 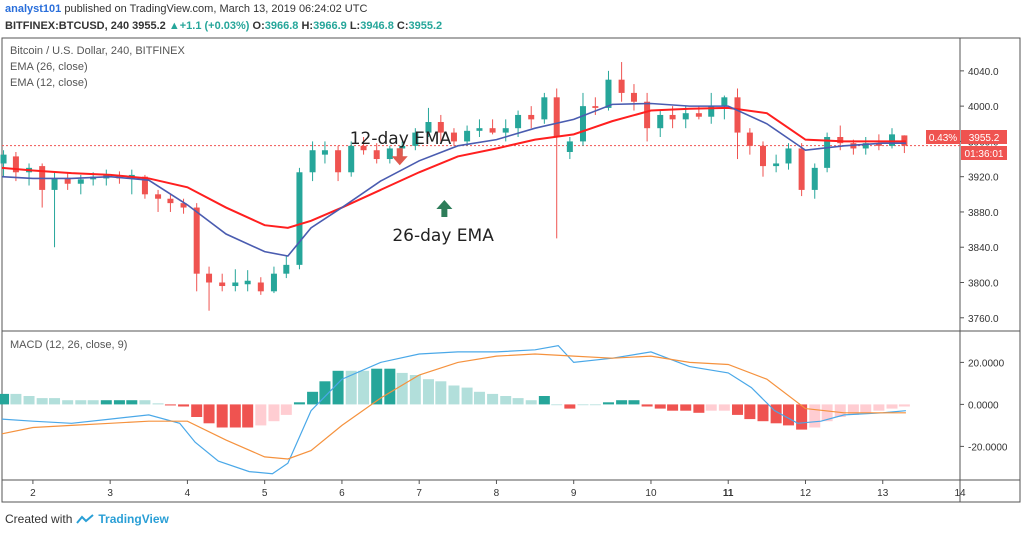 I want to click on x-tick-label: 5, so click(x=265, y=493).